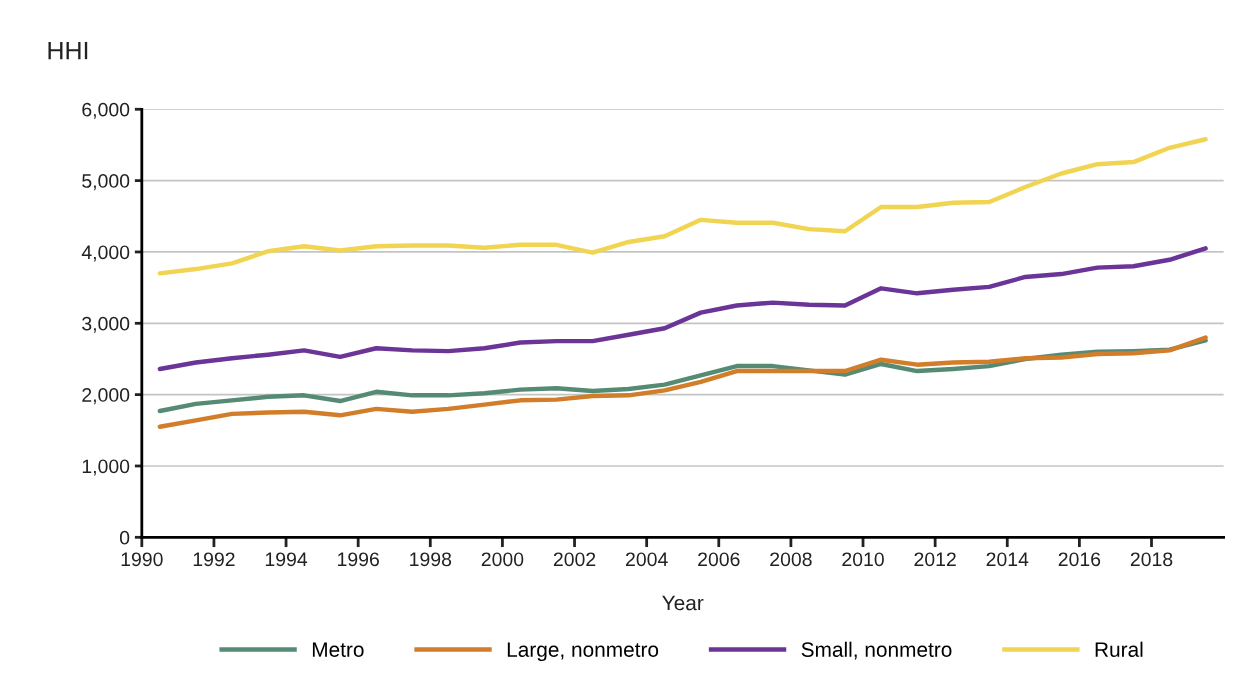 This screenshot has height=696, width=1255. What do you see at coordinates (124, 537) in the screenshot?
I see `y-tick-label: 0` at bounding box center [124, 537].